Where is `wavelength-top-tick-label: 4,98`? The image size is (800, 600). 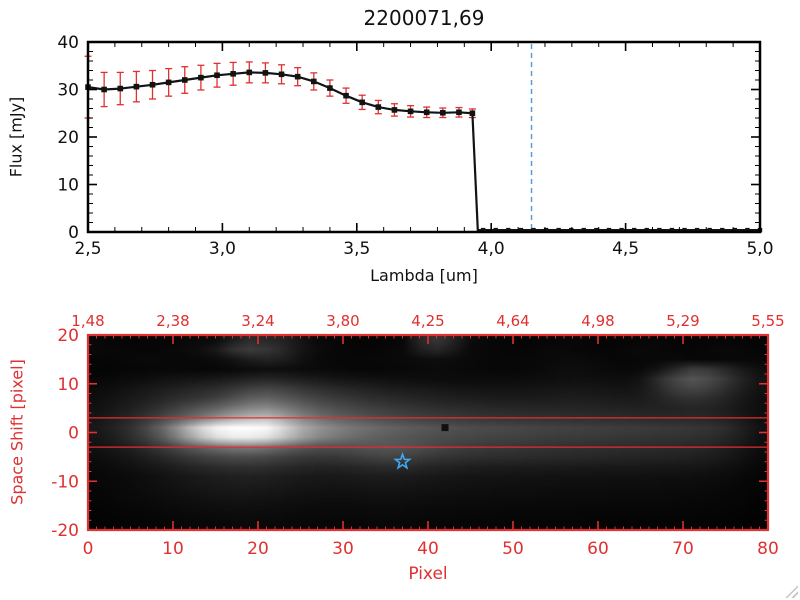
wavelength-top-tick-label: 4,98 is located at coordinates (597, 321).